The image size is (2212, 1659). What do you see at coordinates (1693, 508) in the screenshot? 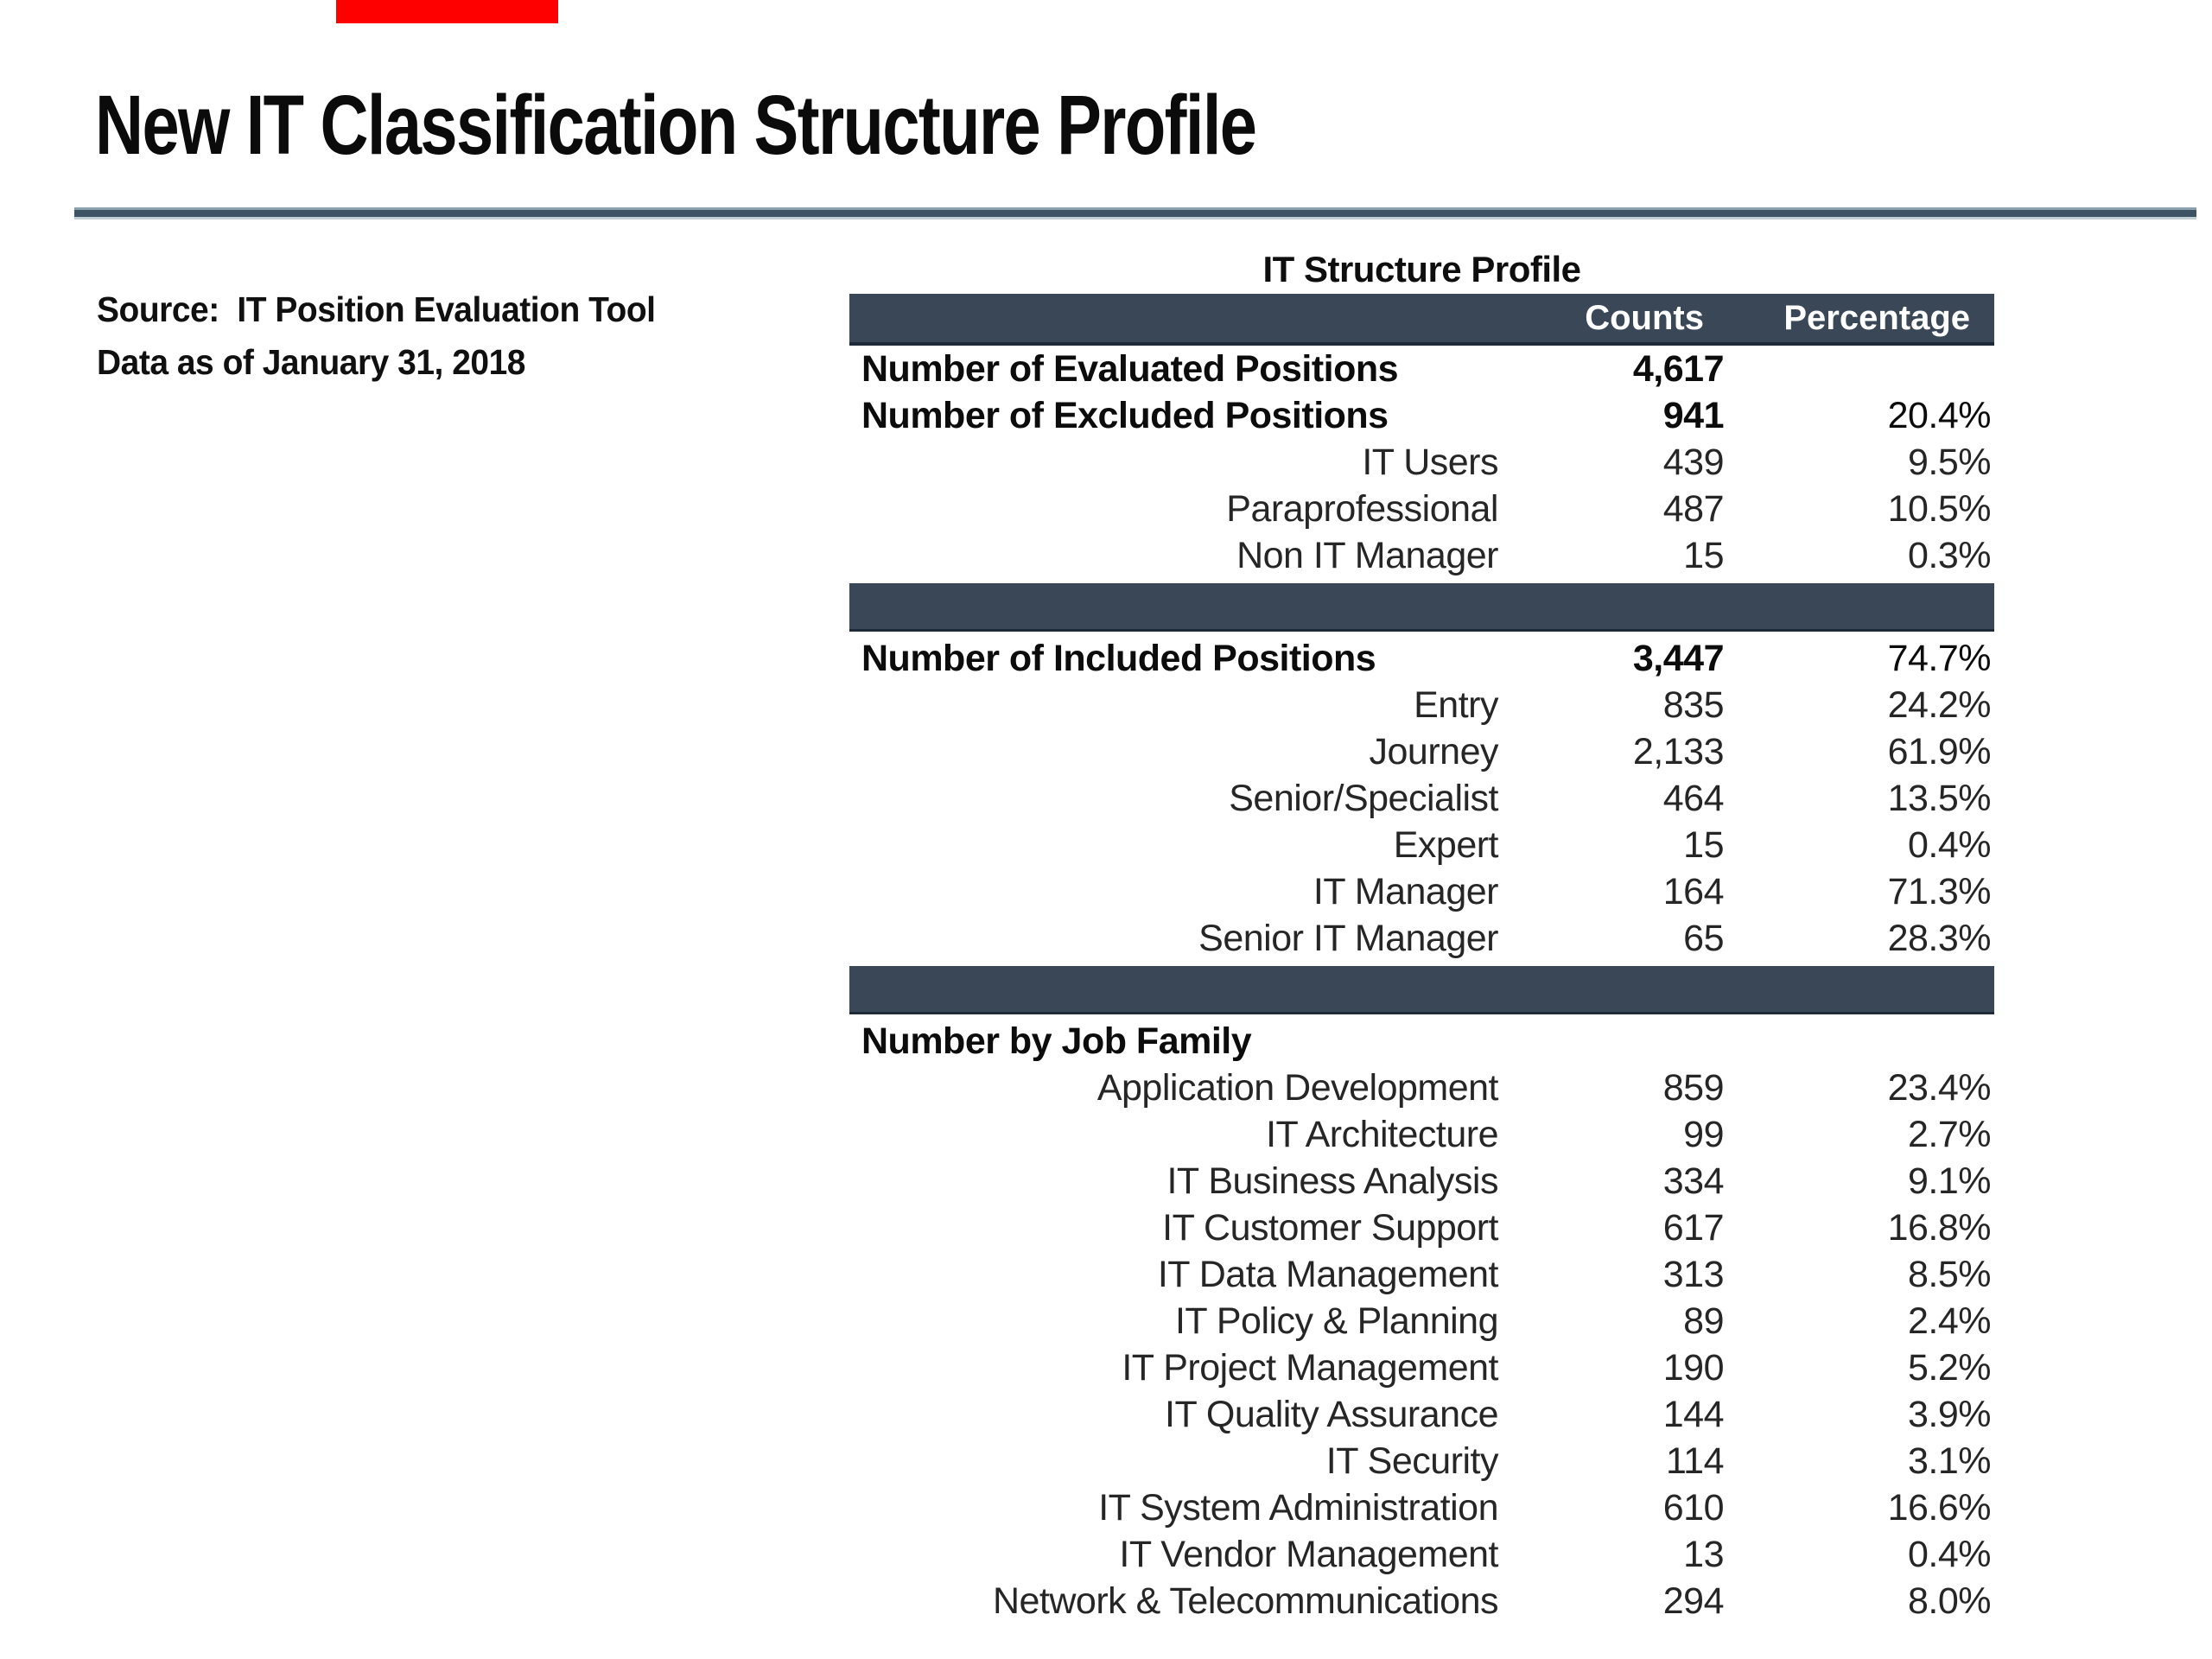
I see `row-count: 487` at bounding box center [1693, 508].